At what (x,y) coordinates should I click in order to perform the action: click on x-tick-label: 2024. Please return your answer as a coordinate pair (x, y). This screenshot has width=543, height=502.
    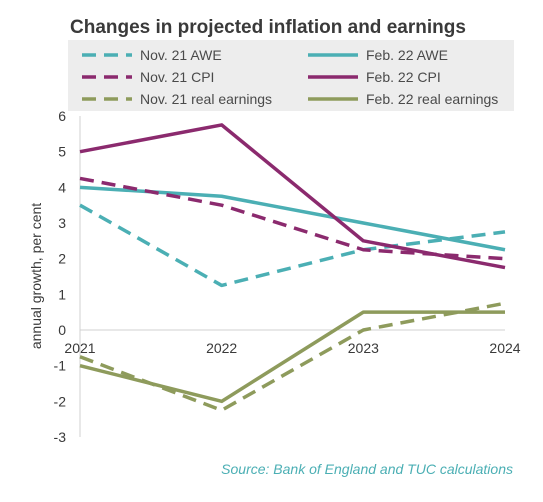
    Looking at the image, I should click on (504, 348).